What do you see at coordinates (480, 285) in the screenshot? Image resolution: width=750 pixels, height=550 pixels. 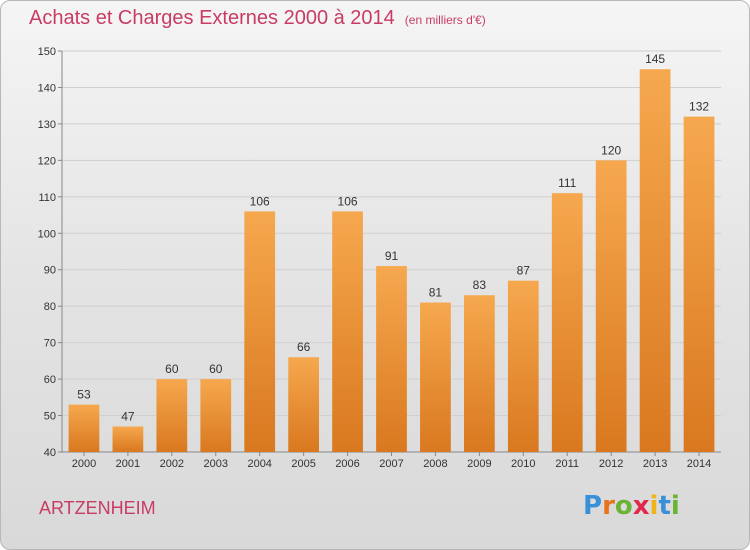 I see `value-label: 83` at bounding box center [480, 285].